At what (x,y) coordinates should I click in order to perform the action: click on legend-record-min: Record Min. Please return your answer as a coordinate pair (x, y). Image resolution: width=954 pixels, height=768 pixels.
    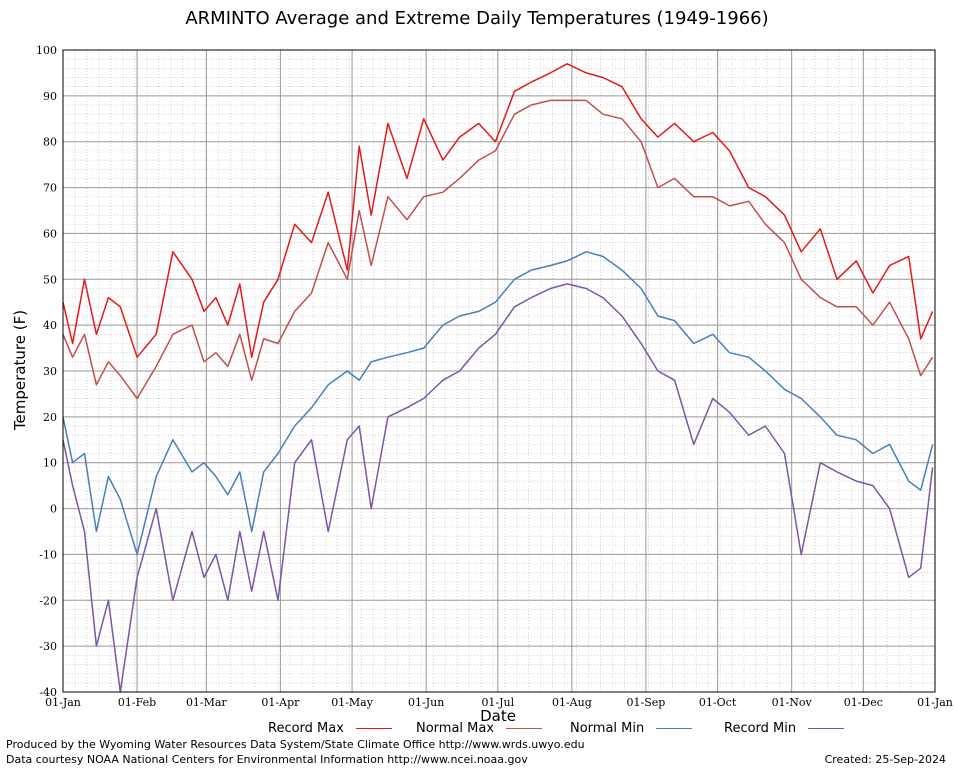
    Looking at the image, I should click on (784, 728).